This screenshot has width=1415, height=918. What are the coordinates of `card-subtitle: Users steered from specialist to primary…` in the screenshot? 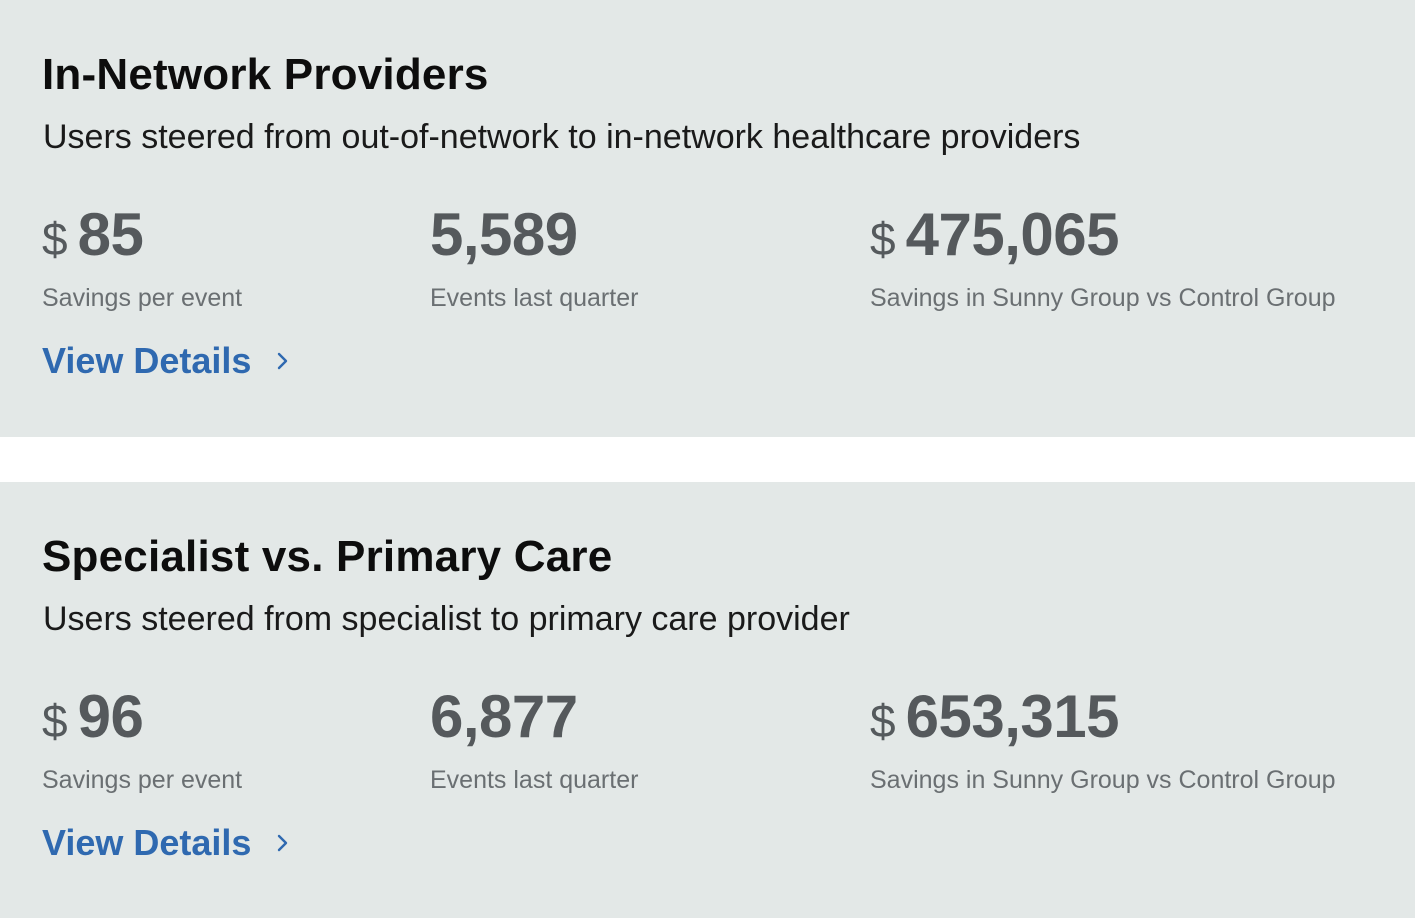 It's located at (446, 619).